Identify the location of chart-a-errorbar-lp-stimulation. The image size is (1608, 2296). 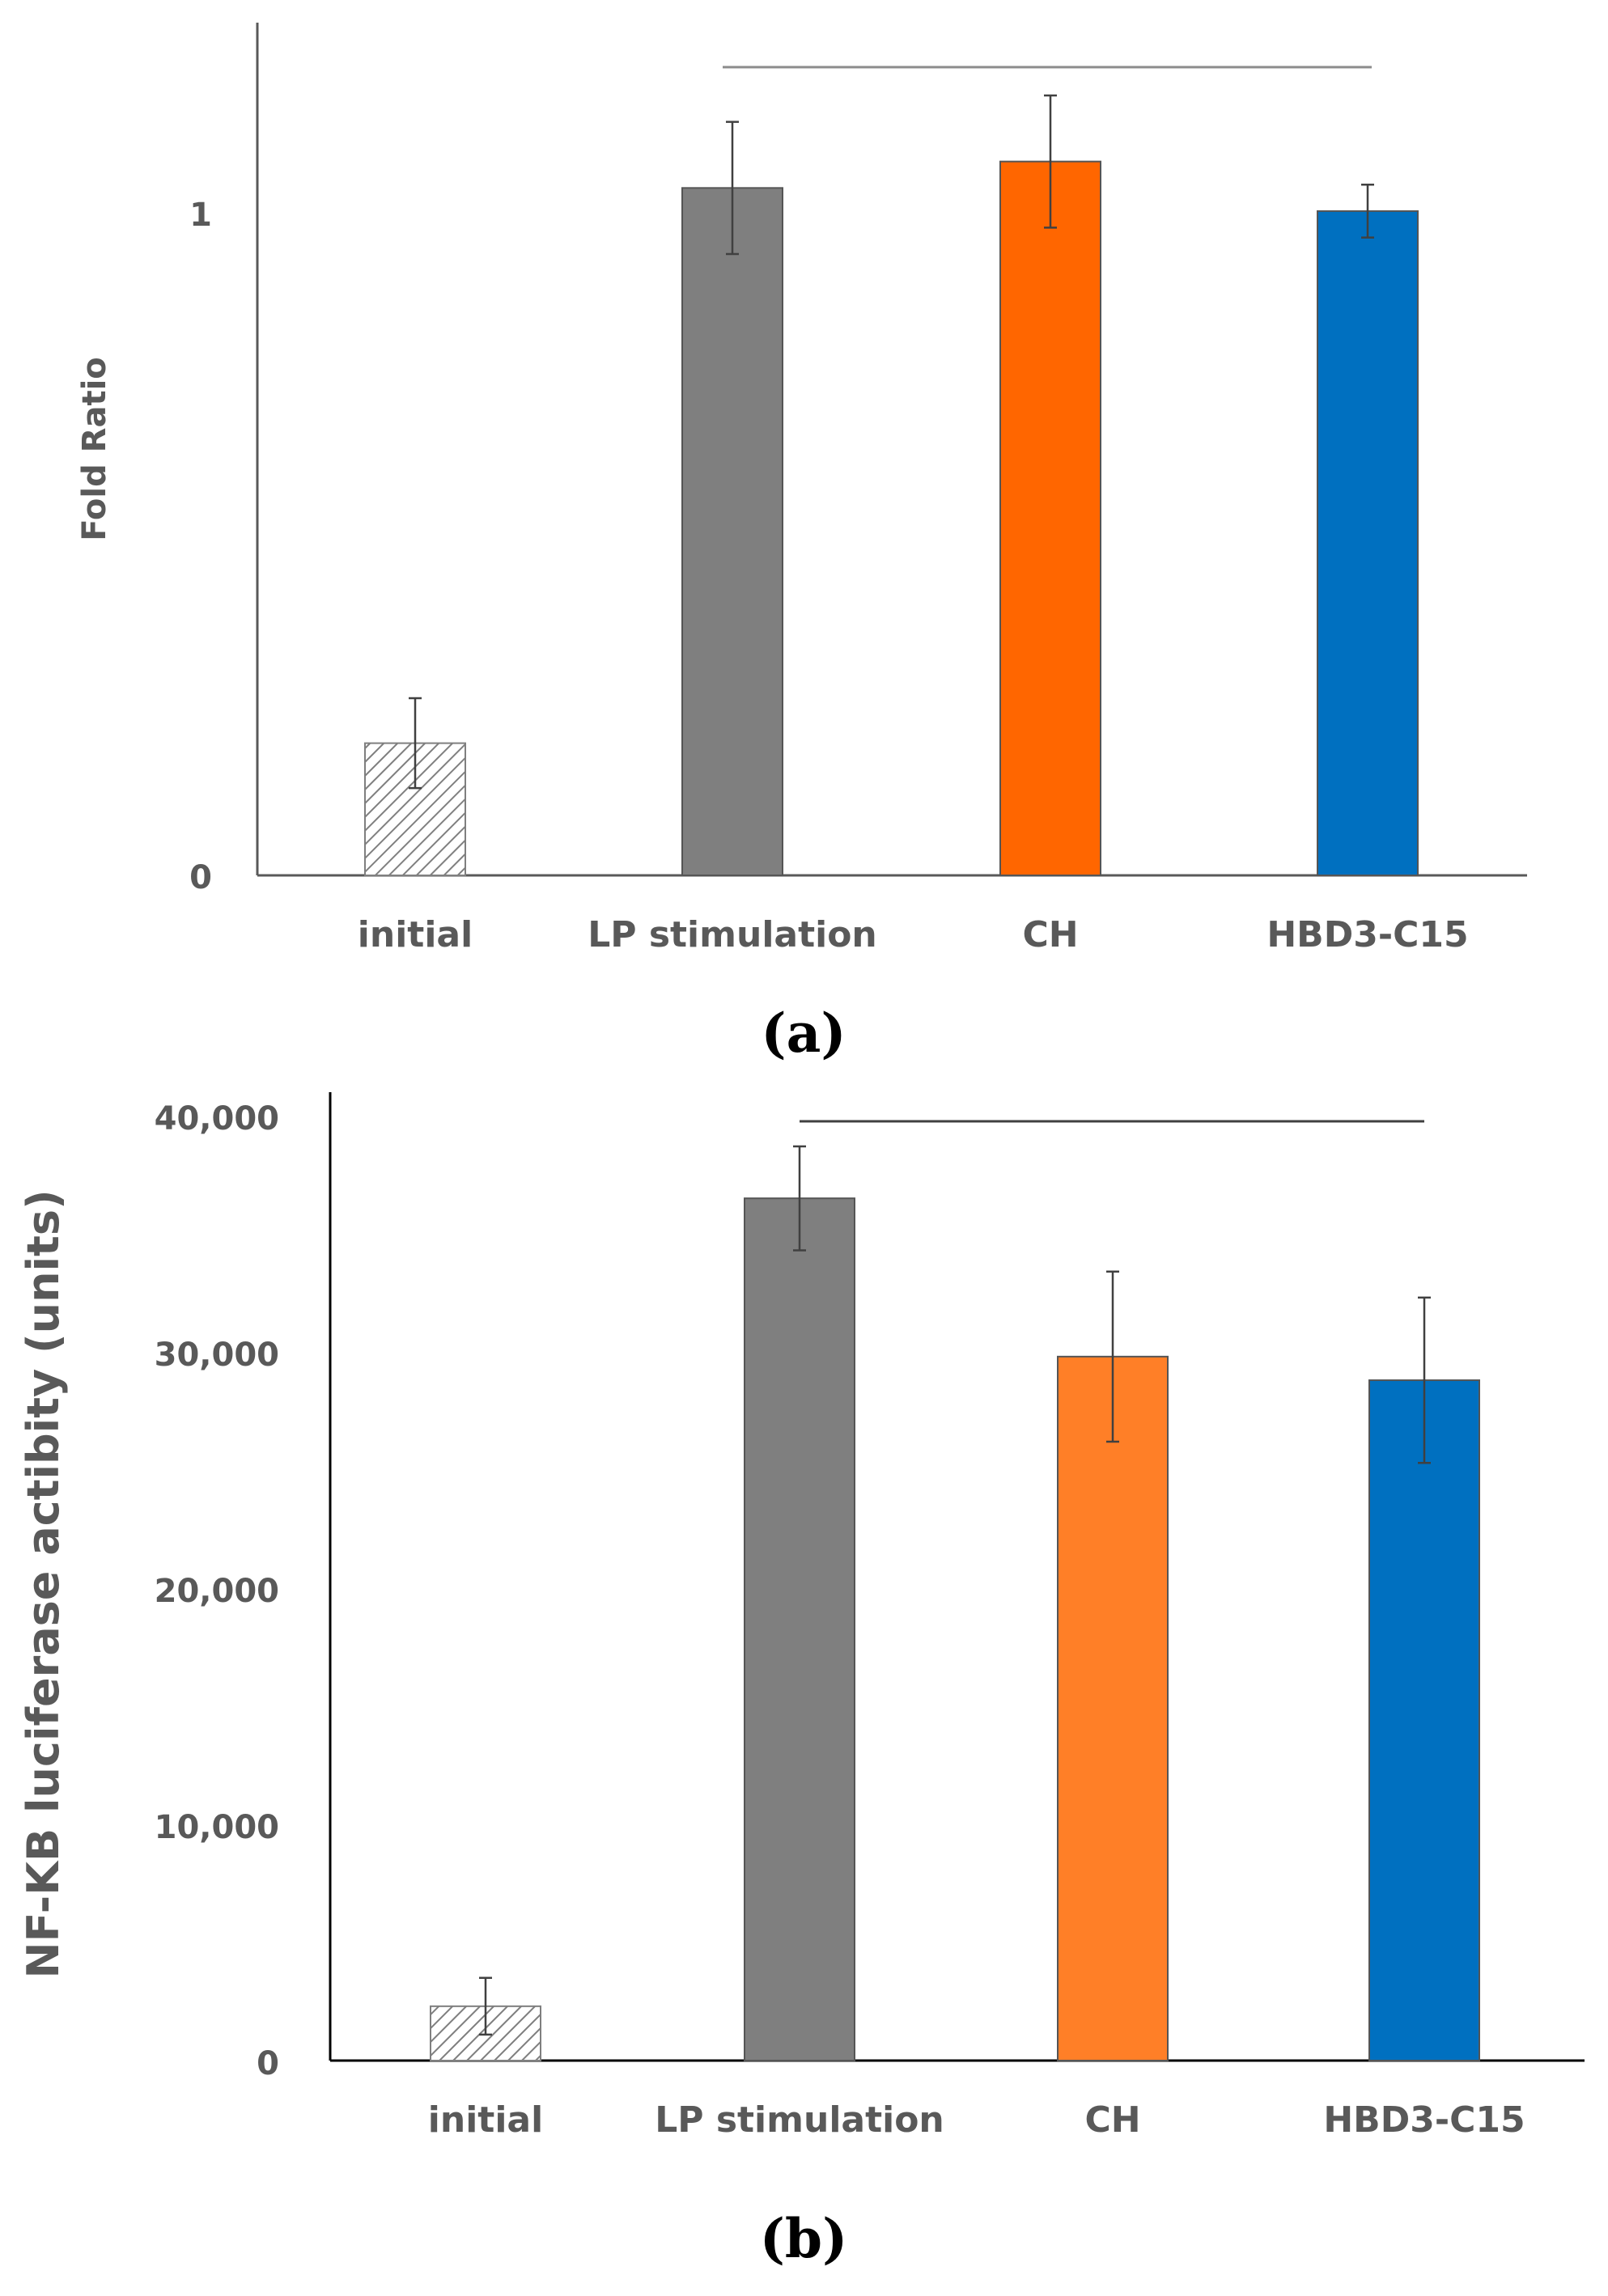
(732, 188).